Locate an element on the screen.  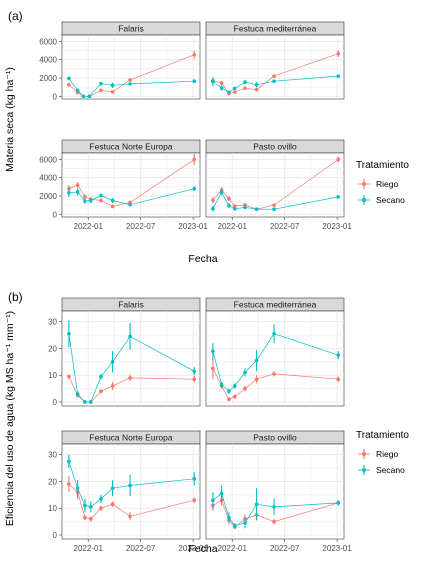
x-axis-title: Fecha is located at coordinates (202, 549).